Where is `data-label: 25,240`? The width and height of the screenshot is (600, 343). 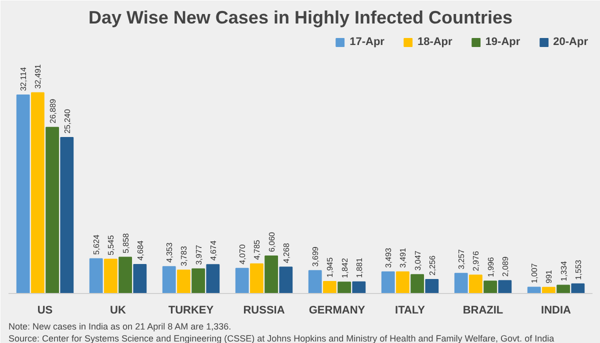 data-label: 25,240 is located at coordinates (67, 121).